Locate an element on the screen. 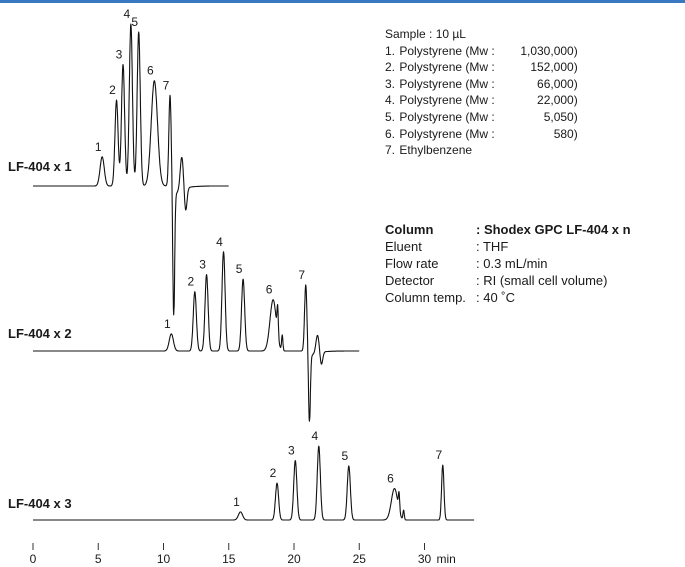  series-label: LF-404 x 2 is located at coordinates (40, 333).